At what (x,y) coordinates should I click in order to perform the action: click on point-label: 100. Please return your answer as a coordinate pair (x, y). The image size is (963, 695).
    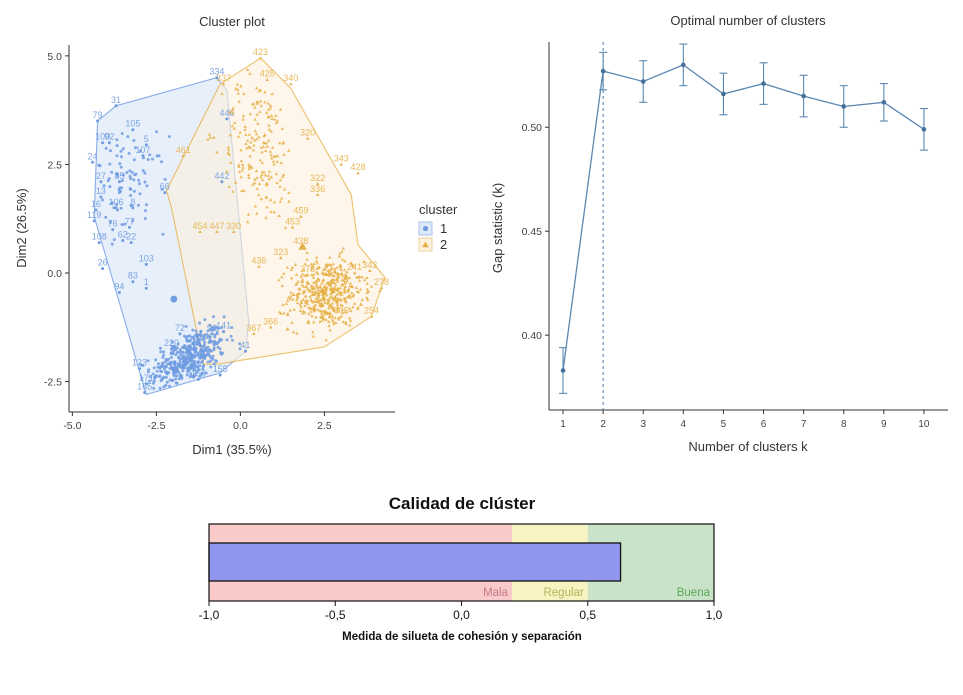
    Looking at the image, I should click on (102, 137).